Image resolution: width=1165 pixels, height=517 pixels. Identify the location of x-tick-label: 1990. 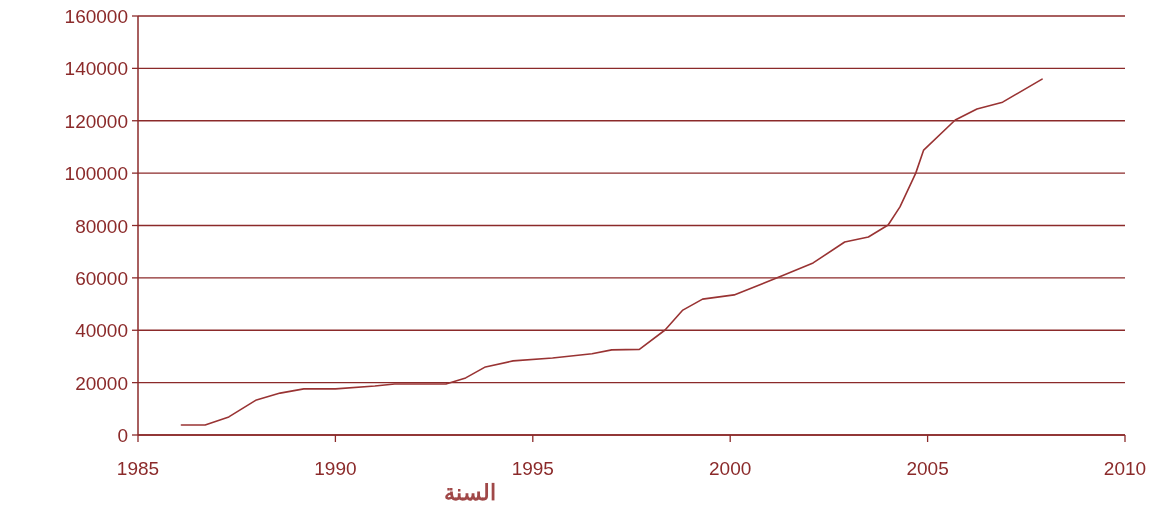
(335, 468).